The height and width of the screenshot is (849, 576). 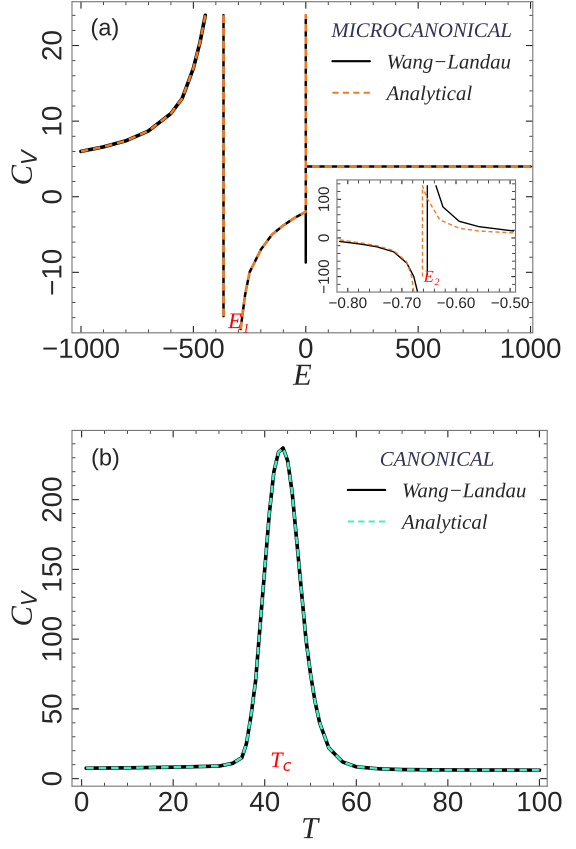 What do you see at coordinates (431, 278) in the screenshot?
I see `annotation: E₂` at bounding box center [431, 278].